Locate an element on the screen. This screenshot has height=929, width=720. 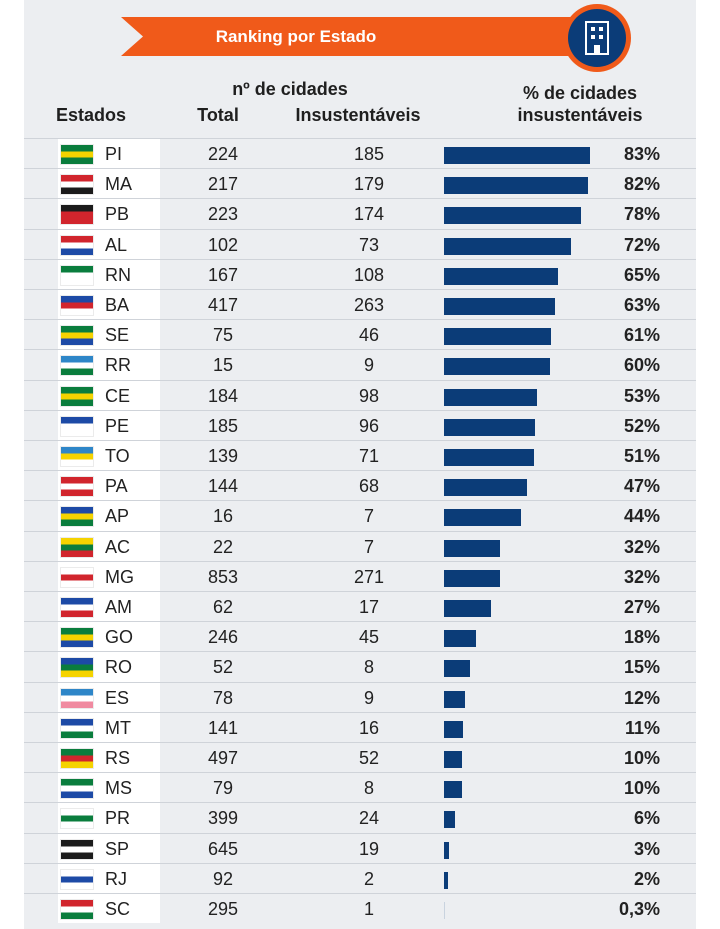
table-row: MS 79 8 10% is located at coordinates (360, 787).